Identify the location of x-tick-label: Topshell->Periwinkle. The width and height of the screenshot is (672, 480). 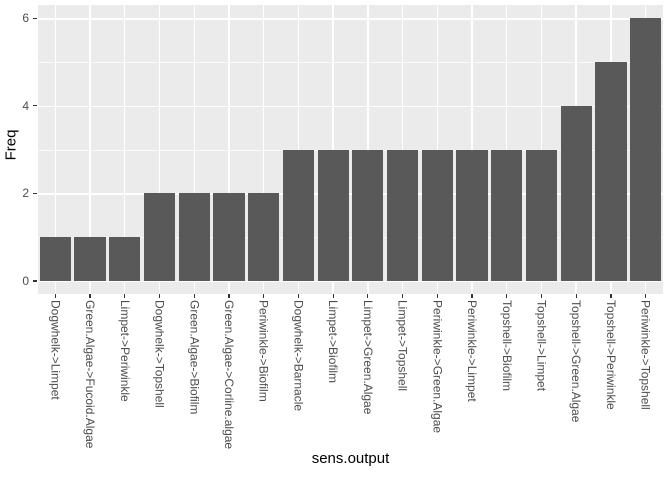
(610, 355).